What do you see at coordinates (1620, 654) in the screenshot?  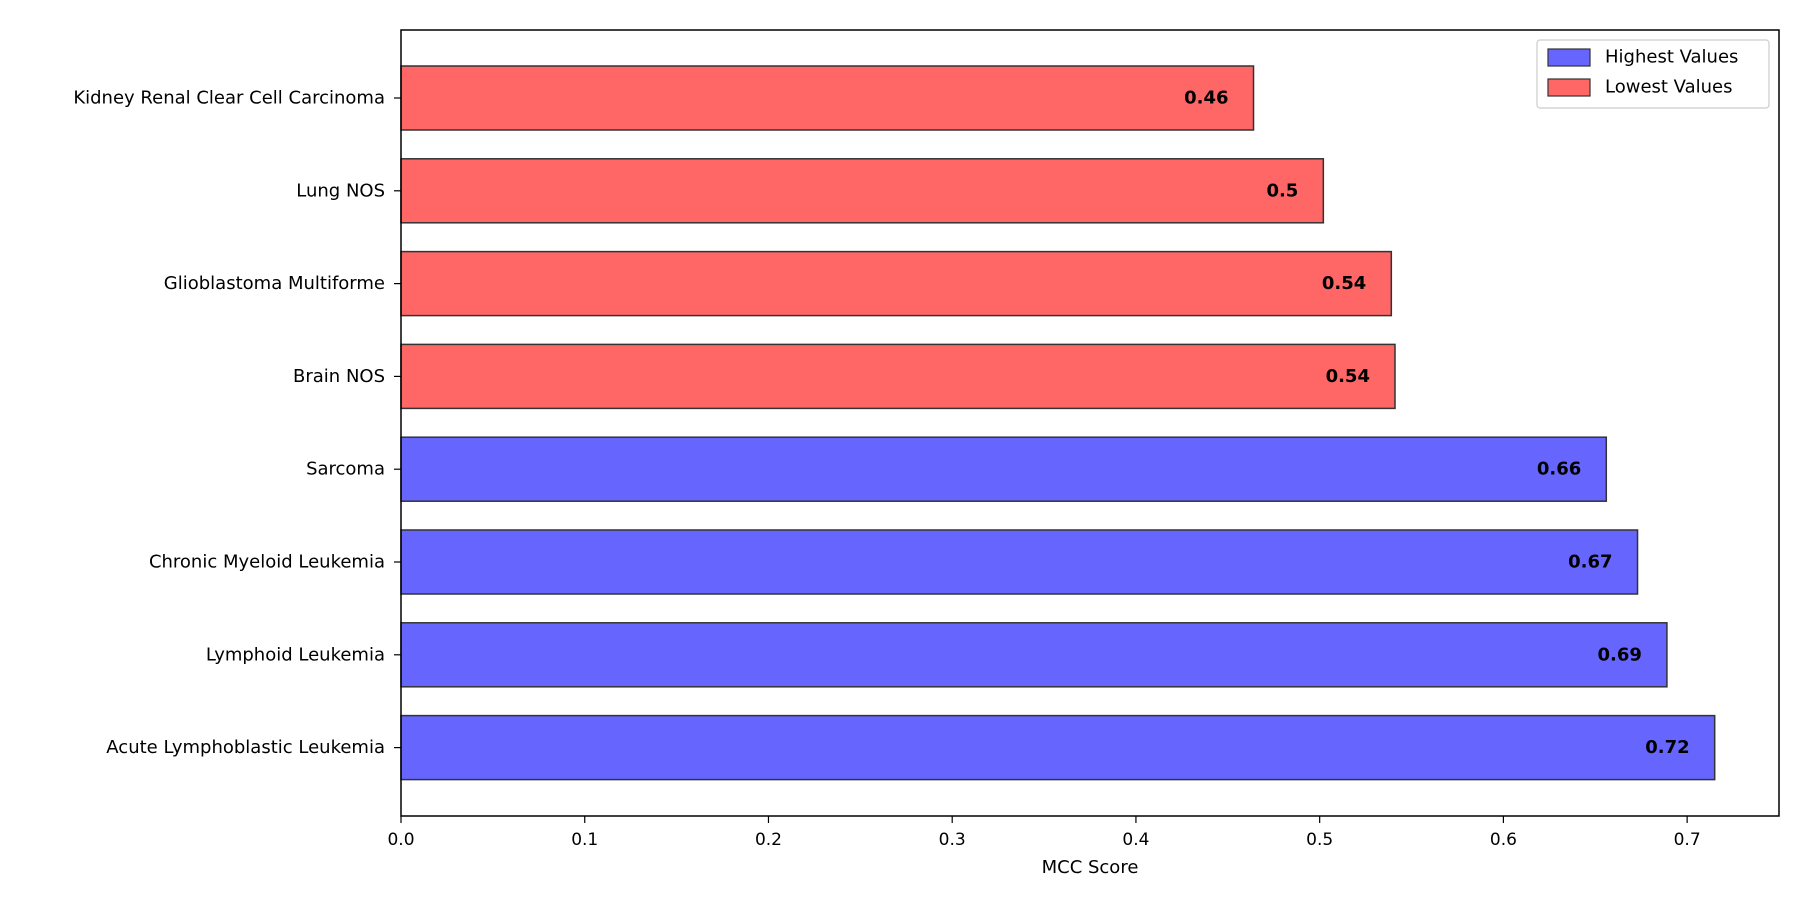 I see `bar-value-label: 0.69` at bounding box center [1620, 654].